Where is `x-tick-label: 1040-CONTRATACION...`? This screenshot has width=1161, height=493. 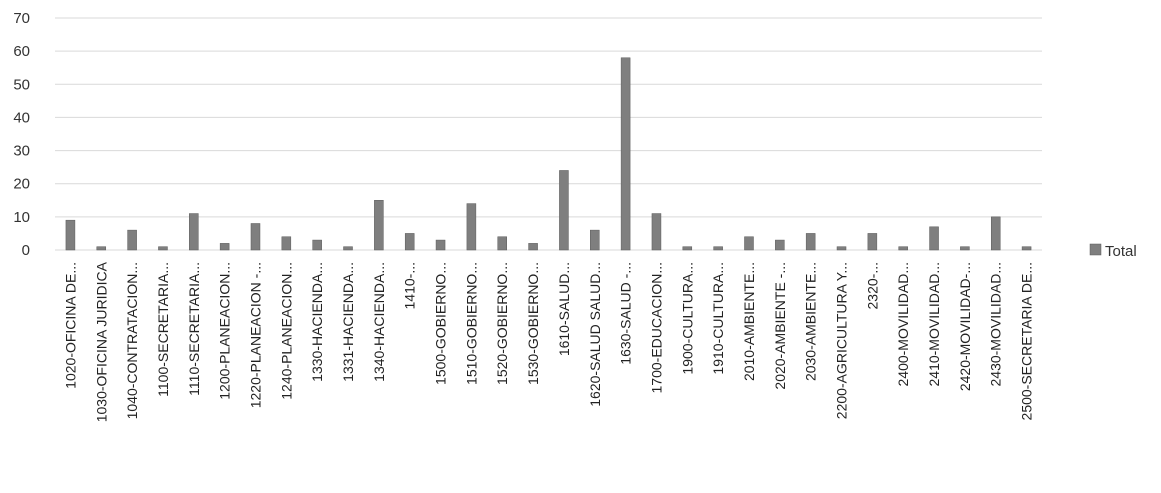
x-tick-label: 1040-CONTRATACION... is located at coordinates (132, 340).